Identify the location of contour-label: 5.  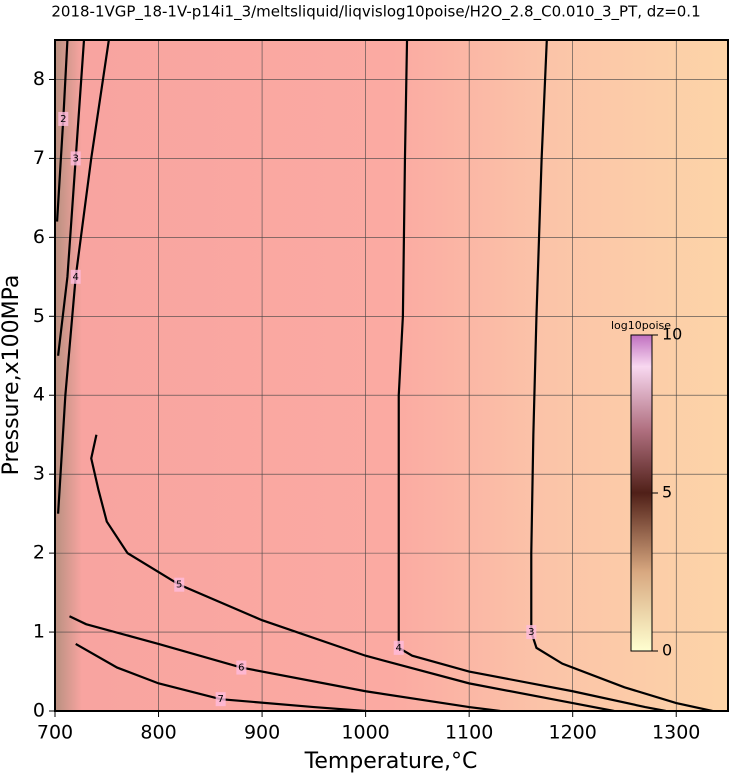
(179, 585).